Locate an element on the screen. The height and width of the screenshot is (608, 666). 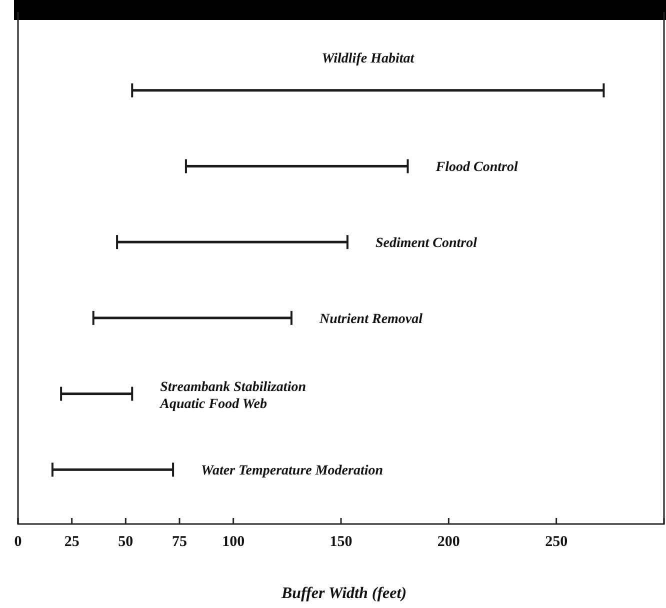
y-tick-label: Water Temperature Moderation is located at coordinates (292, 471).